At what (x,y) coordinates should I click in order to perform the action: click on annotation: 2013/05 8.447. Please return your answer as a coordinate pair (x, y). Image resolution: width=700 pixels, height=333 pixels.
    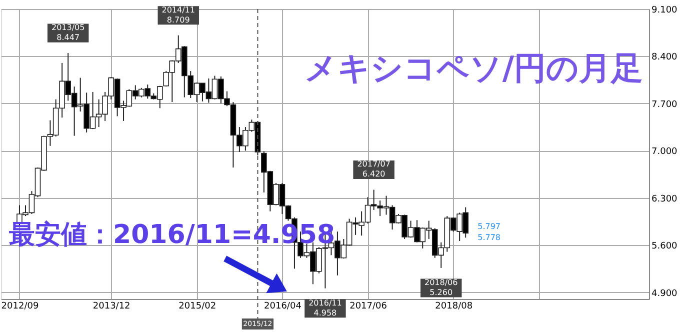
    Looking at the image, I should click on (68, 32).